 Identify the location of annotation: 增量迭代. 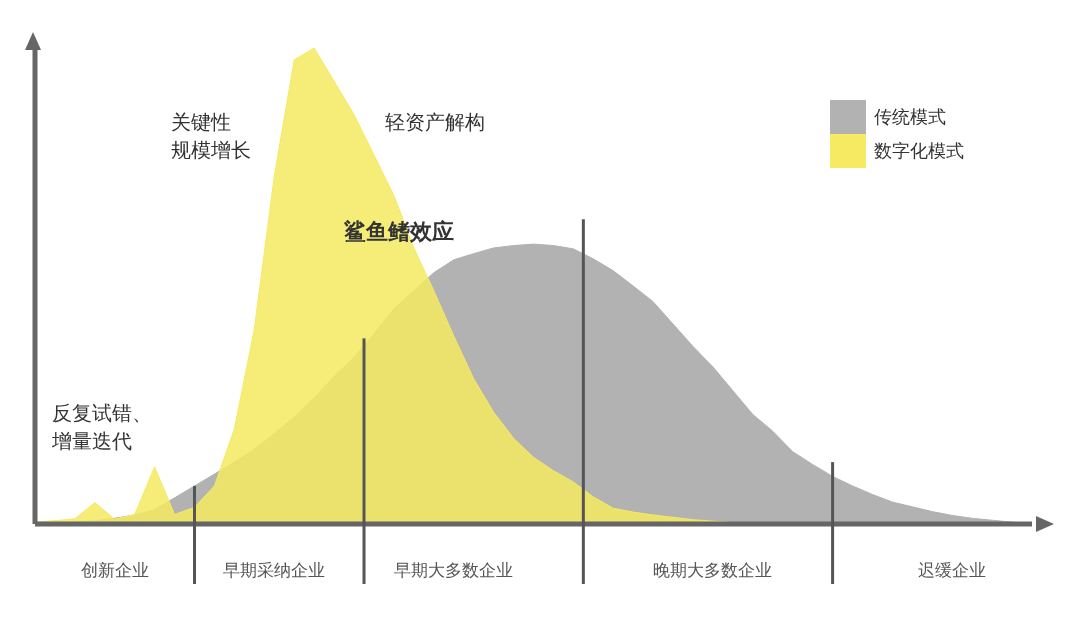
(91, 441).